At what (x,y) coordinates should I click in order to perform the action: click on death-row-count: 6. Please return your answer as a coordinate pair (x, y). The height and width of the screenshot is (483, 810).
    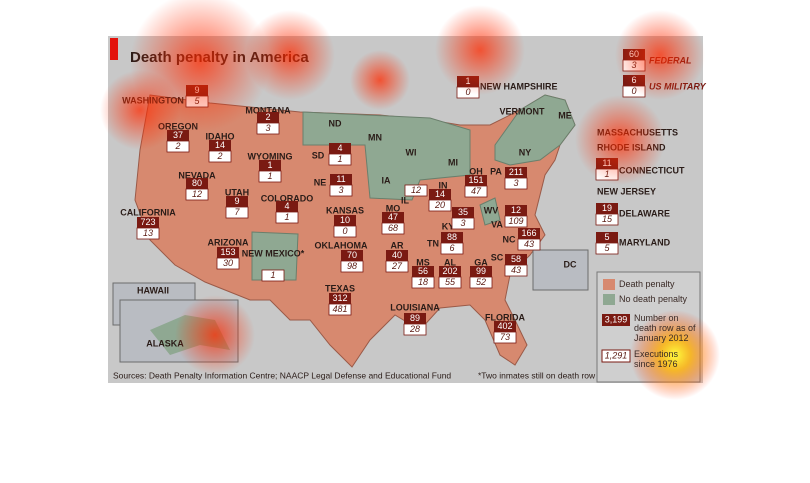
    Looking at the image, I should click on (633, 80).